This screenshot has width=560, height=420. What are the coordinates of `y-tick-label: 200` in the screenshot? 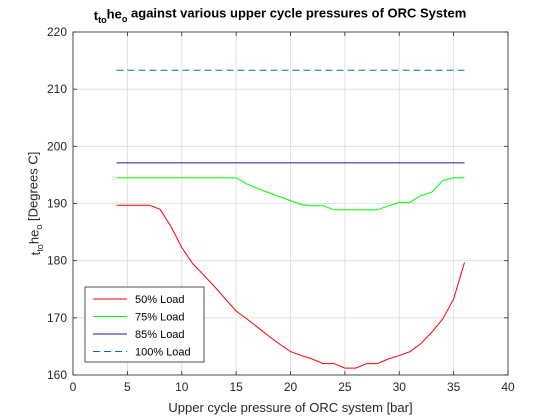 It's located at (57, 146).